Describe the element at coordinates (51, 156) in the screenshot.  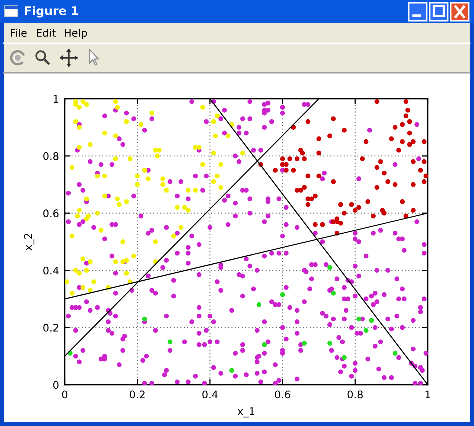
I see `y-tick-label: 0.8` at that location.